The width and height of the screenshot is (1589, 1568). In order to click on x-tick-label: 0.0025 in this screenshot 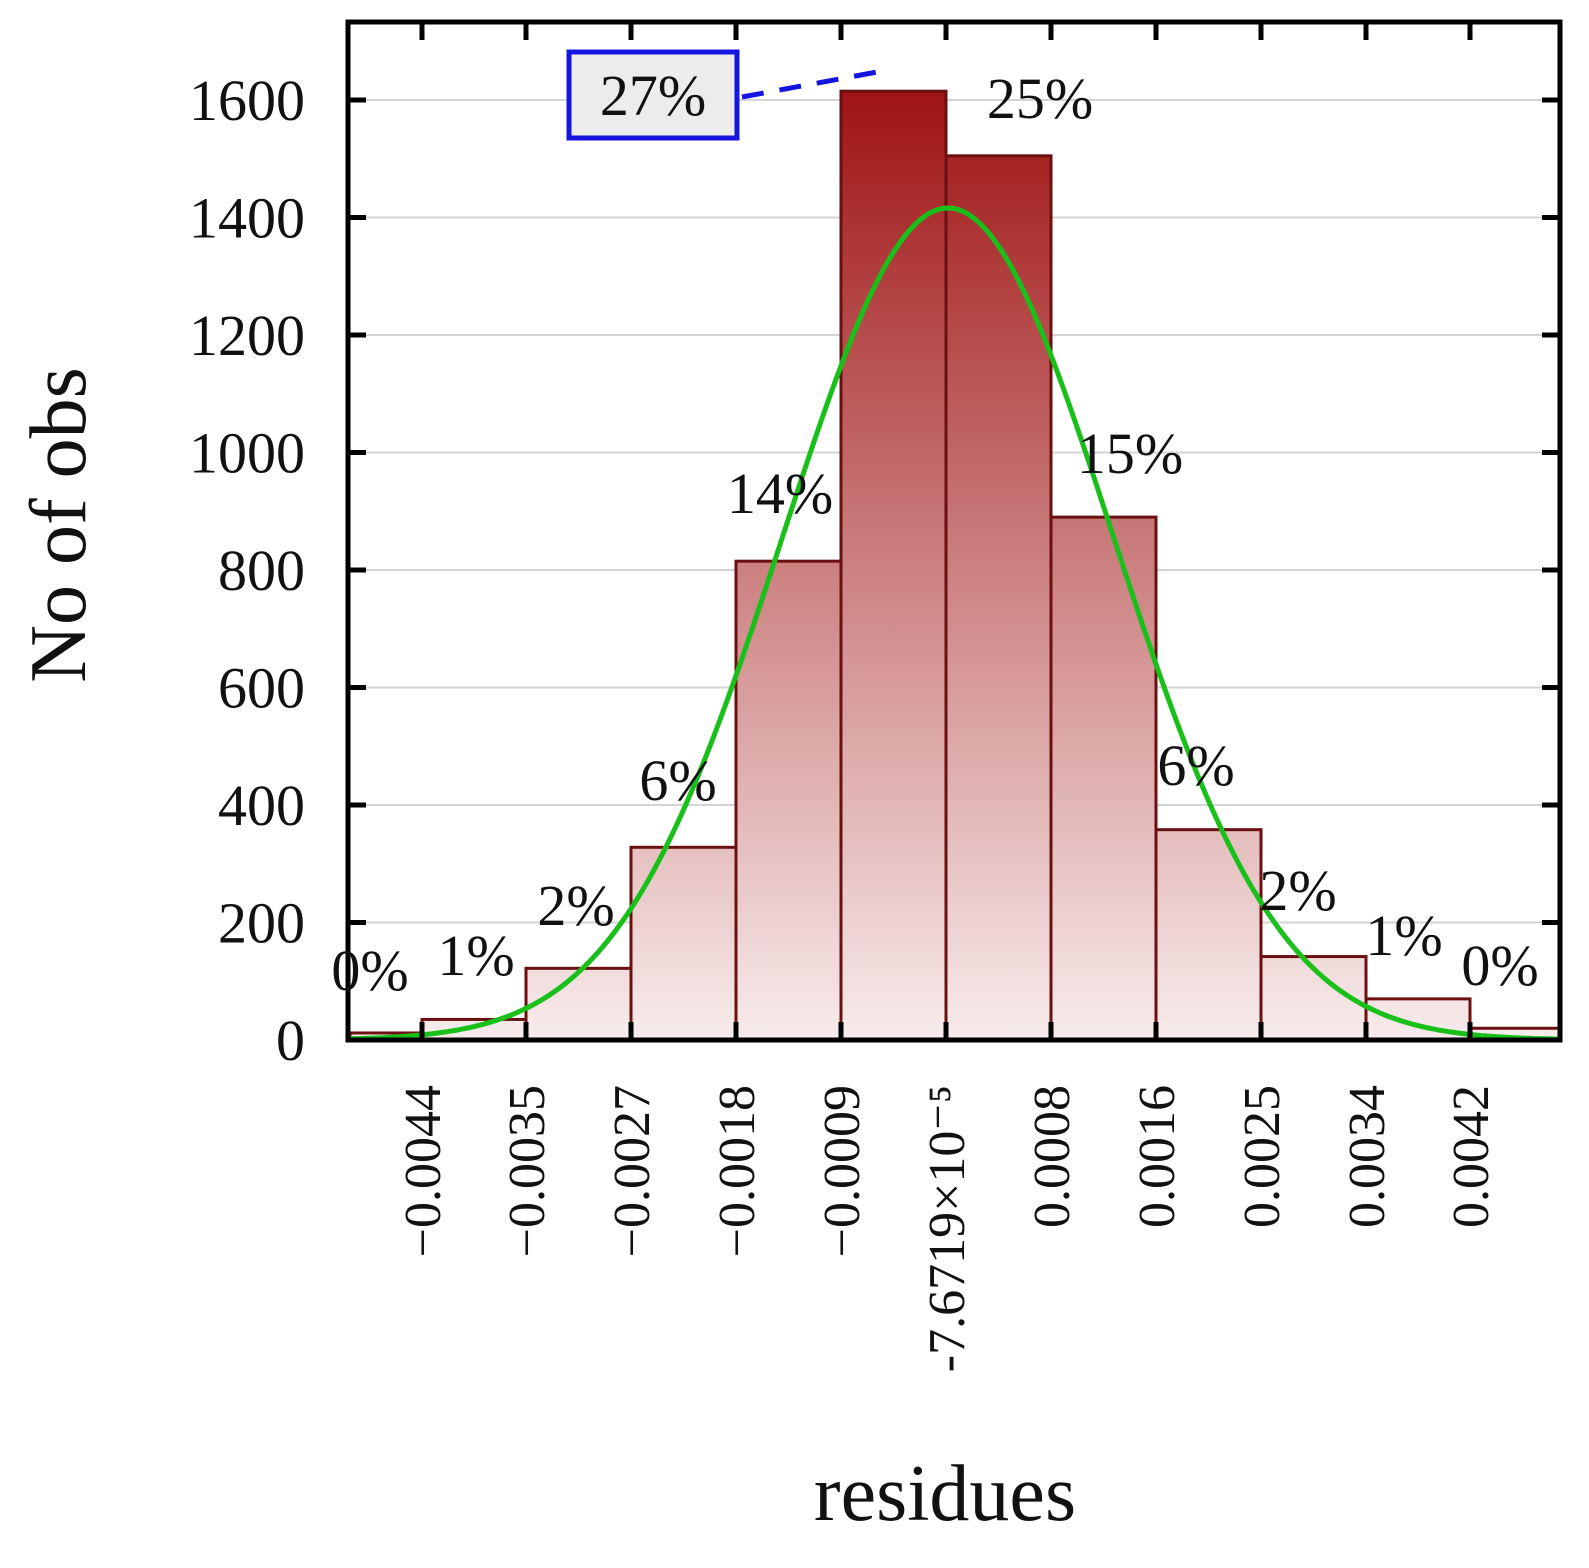, I will do `click(1262, 1156)`.